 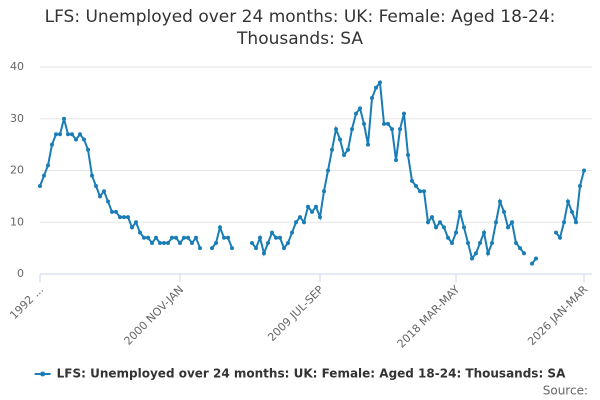 What do you see at coordinates (429, 317) in the screenshot?
I see `x-tick-label: 2018 MAR-MAY` at bounding box center [429, 317].